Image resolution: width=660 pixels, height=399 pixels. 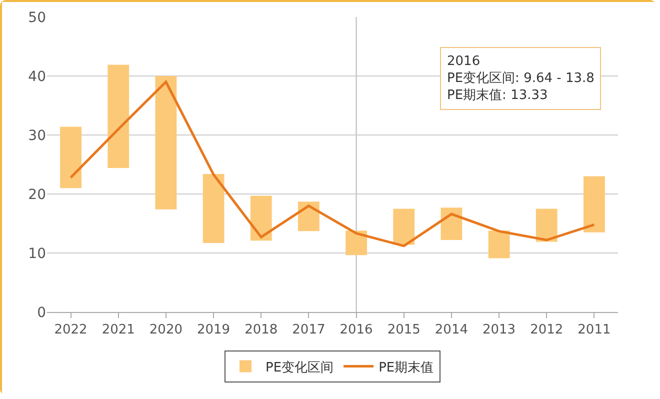 What do you see at coordinates (37, 18) in the screenshot?
I see `y-tick-label: 50` at bounding box center [37, 18].